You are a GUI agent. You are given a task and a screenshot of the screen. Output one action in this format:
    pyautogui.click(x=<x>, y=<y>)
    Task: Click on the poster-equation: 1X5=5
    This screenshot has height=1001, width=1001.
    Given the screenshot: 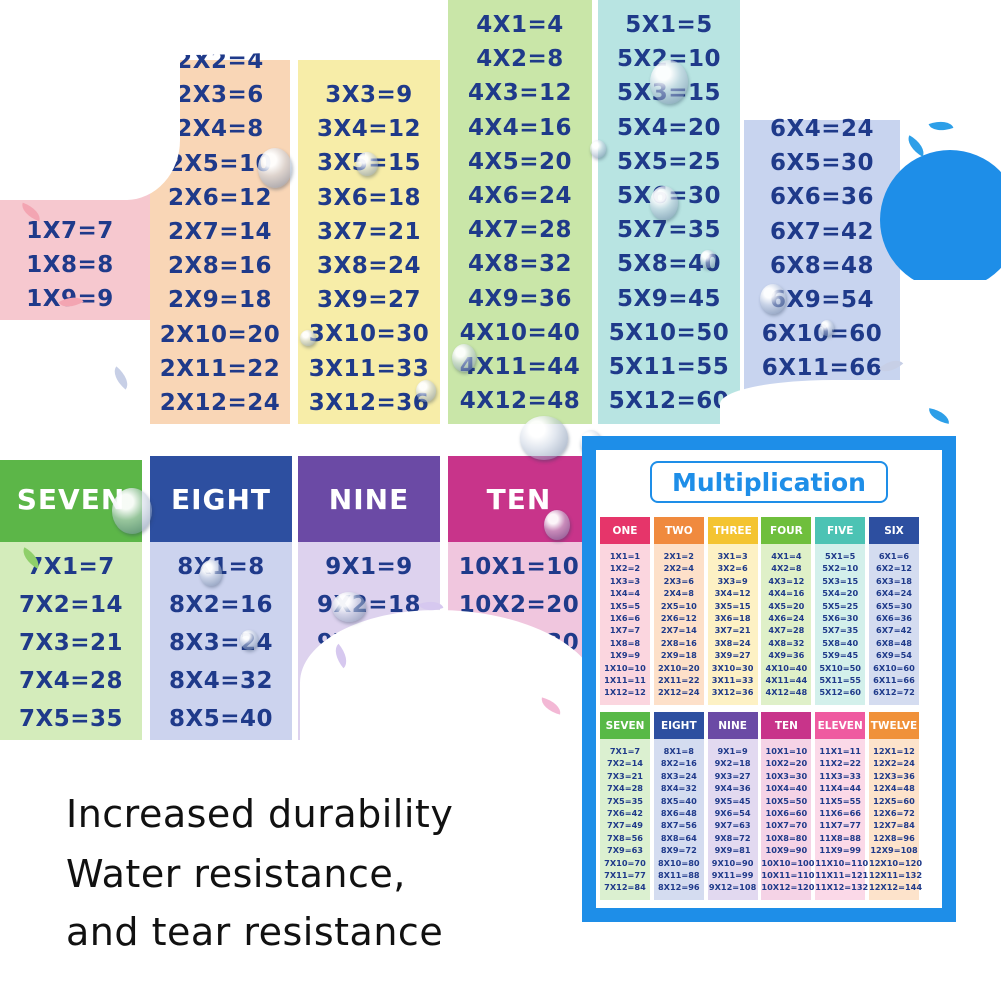 What is the action you would take?
    pyautogui.click(x=625, y=605)
    